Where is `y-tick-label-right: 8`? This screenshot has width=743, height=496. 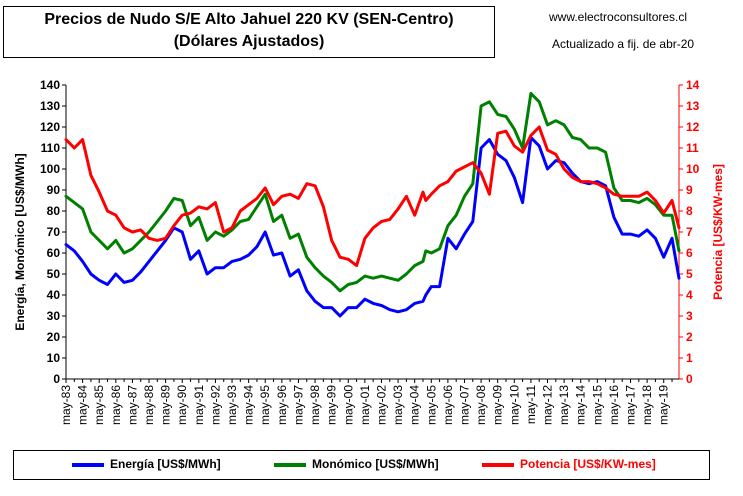
y-tick-label-right: 8 is located at coordinates (689, 211).